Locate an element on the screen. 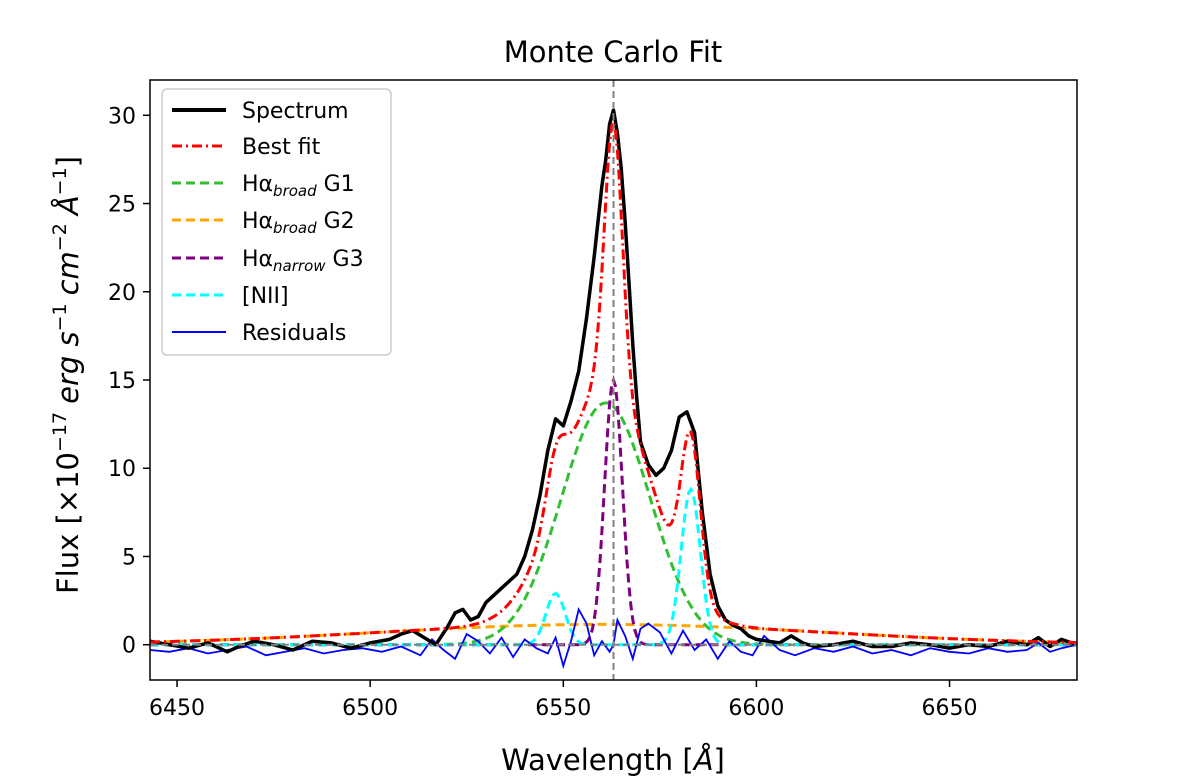 The height and width of the screenshot is (780, 1196). legend-entry-g2: Hαbroad G2 is located at coordinates (263, 223).